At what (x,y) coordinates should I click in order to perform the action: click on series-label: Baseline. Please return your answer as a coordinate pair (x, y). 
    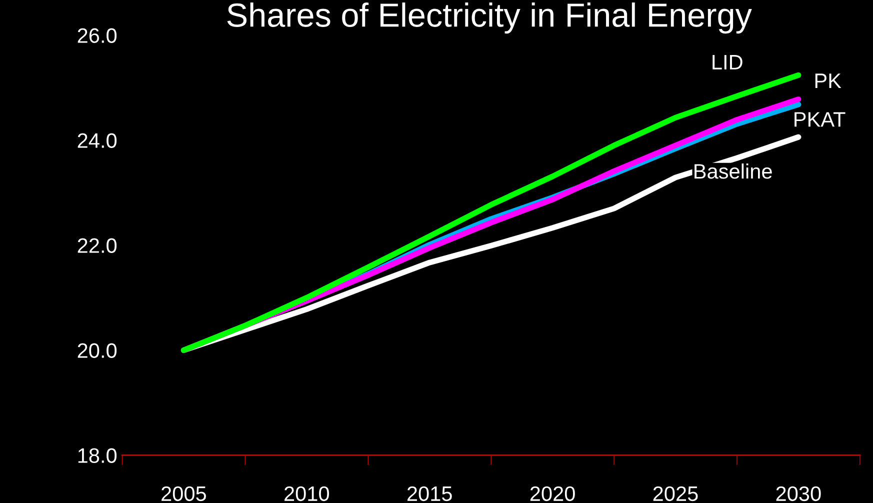
    Looking at the image, I should click on (733, 171).